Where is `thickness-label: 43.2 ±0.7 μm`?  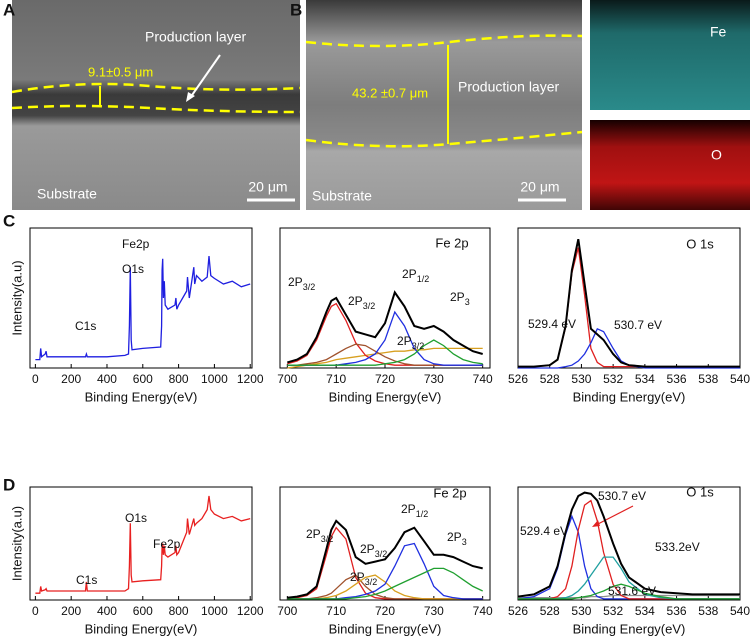
thickness-label: 43.2 ±0.7 μm is located at coordinates (390, 92).